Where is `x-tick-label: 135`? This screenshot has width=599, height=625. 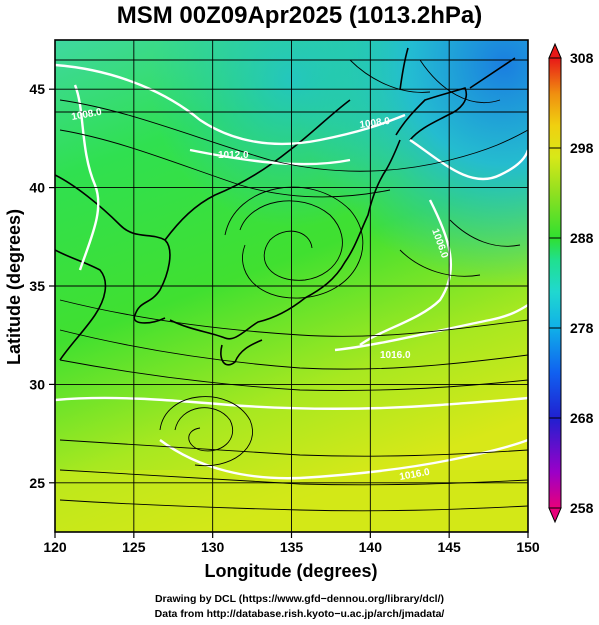
x-tick-label: 135 is located at coordinates (292, 547).